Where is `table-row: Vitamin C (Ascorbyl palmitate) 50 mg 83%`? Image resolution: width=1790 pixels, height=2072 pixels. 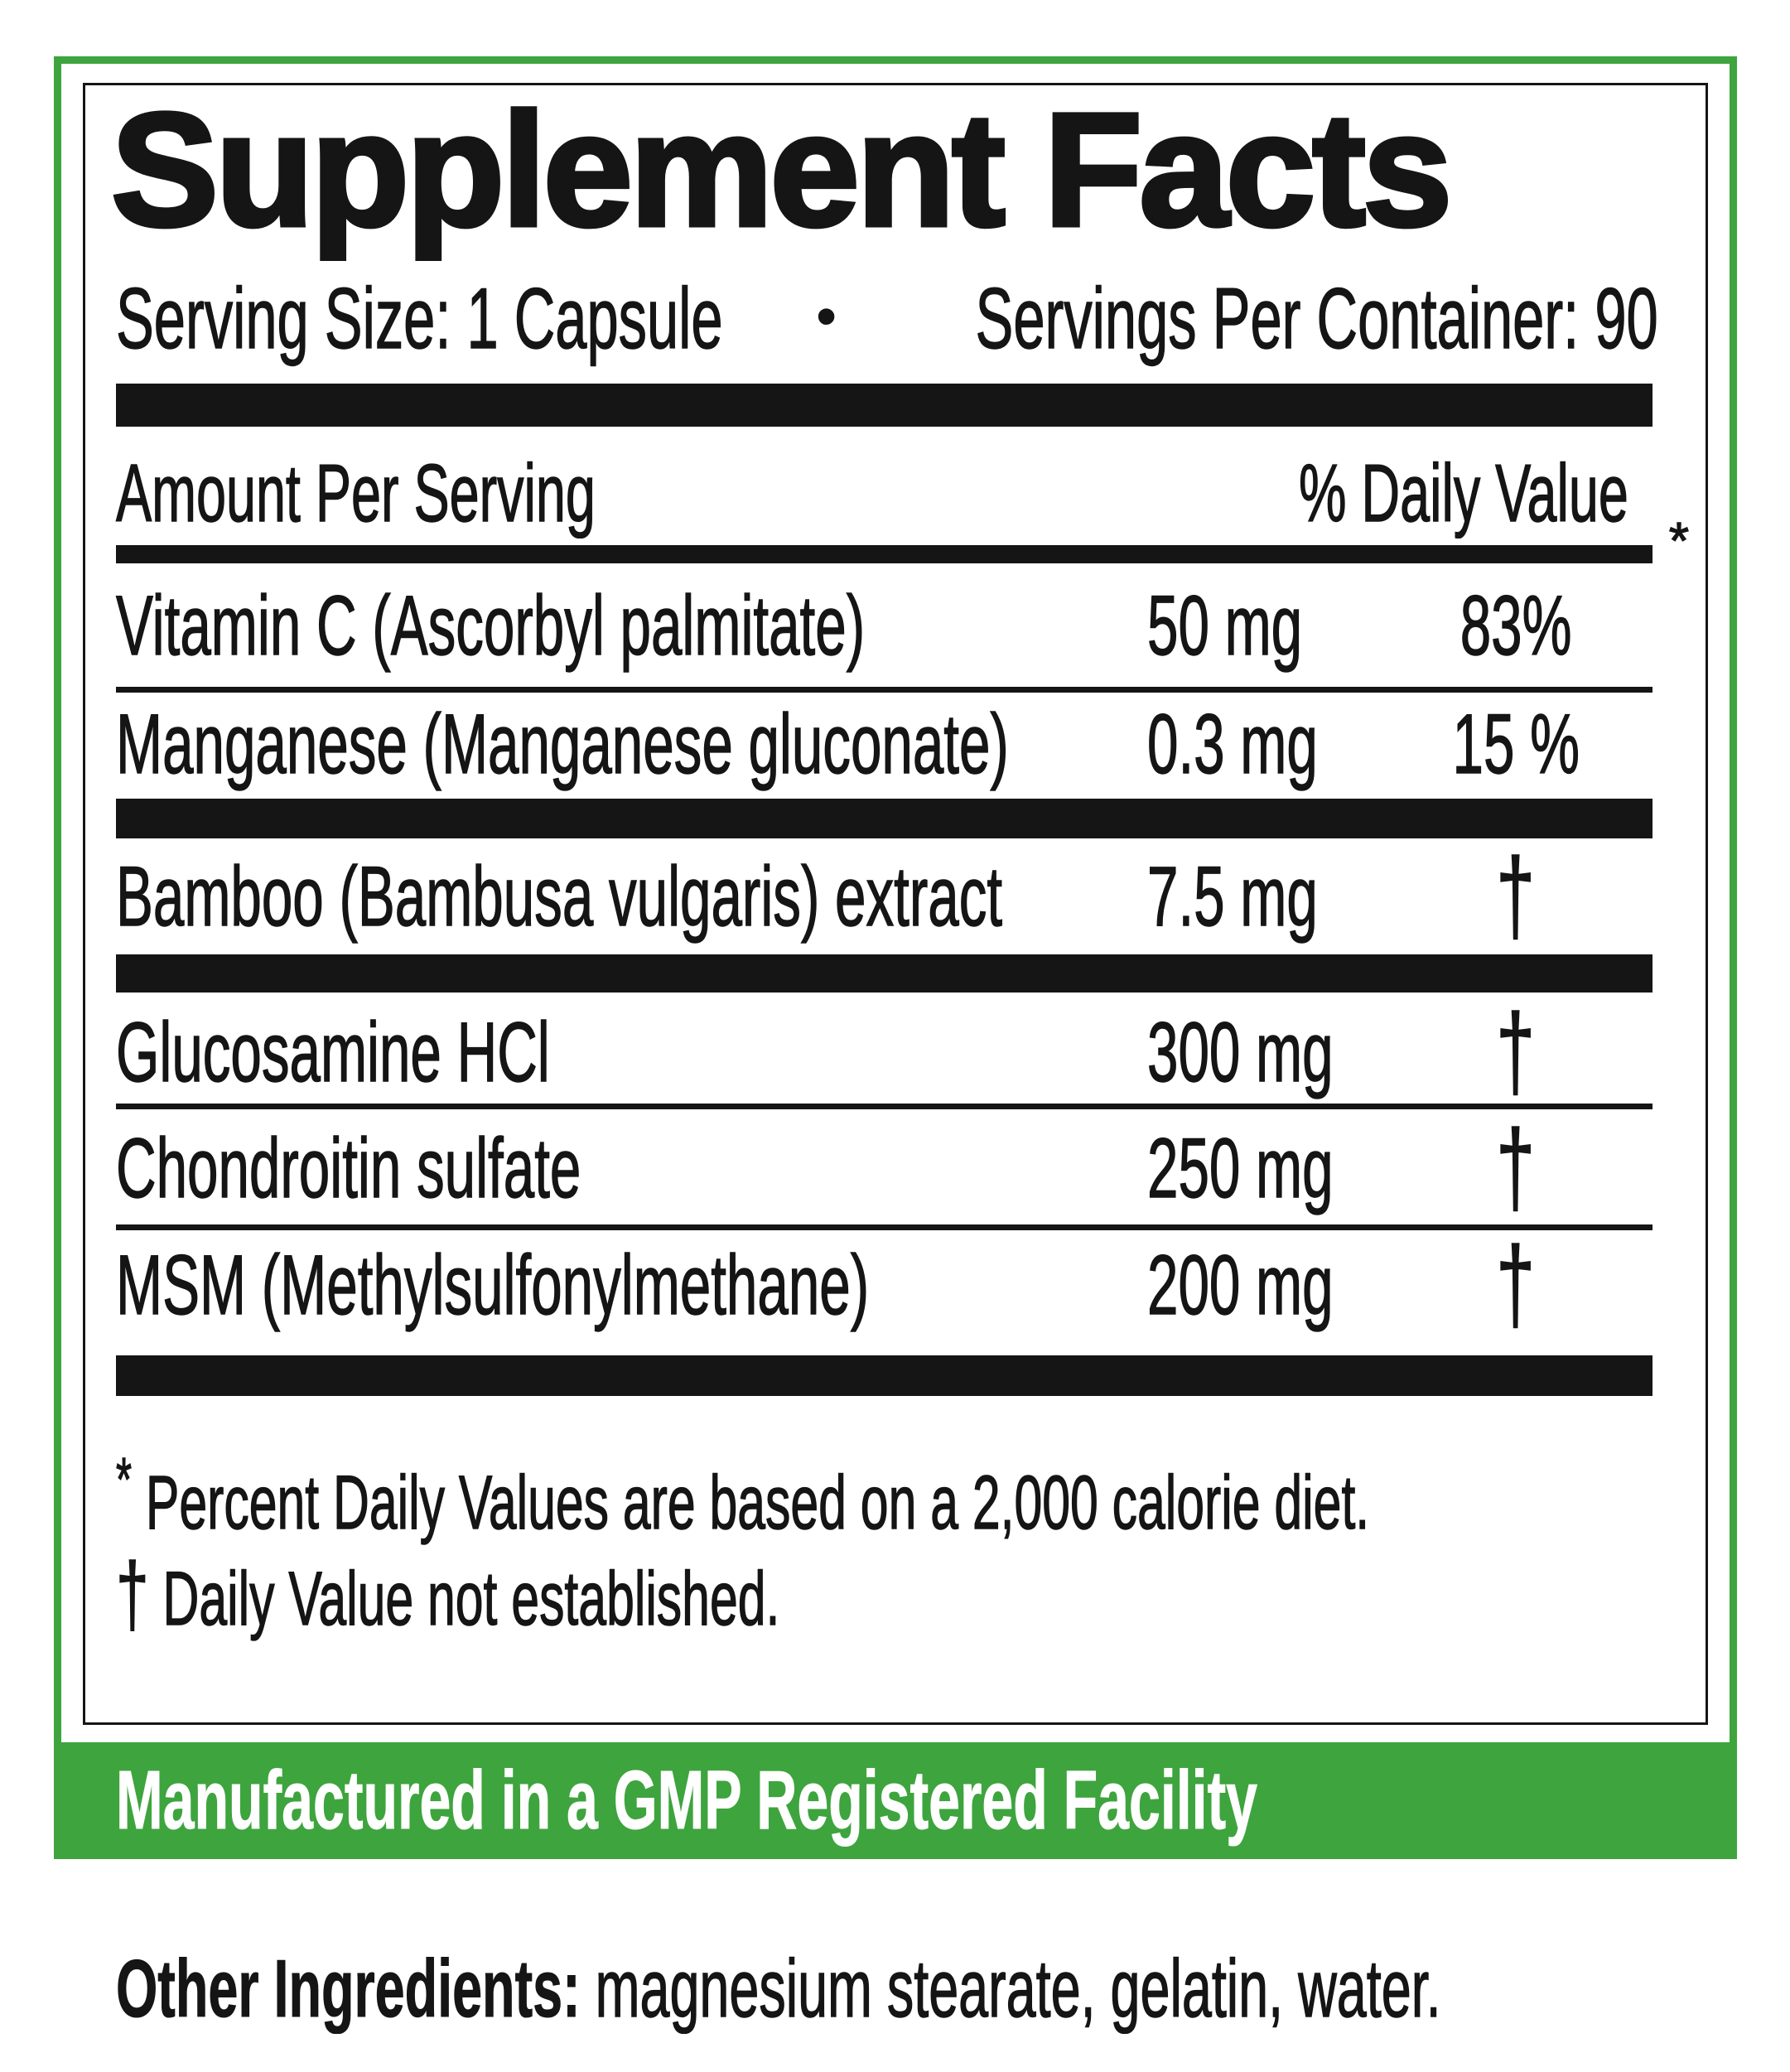
table-row: Vitamin C (Ascorbyl palmitate) 50 mg 83% is located at coordinates (884, 625).